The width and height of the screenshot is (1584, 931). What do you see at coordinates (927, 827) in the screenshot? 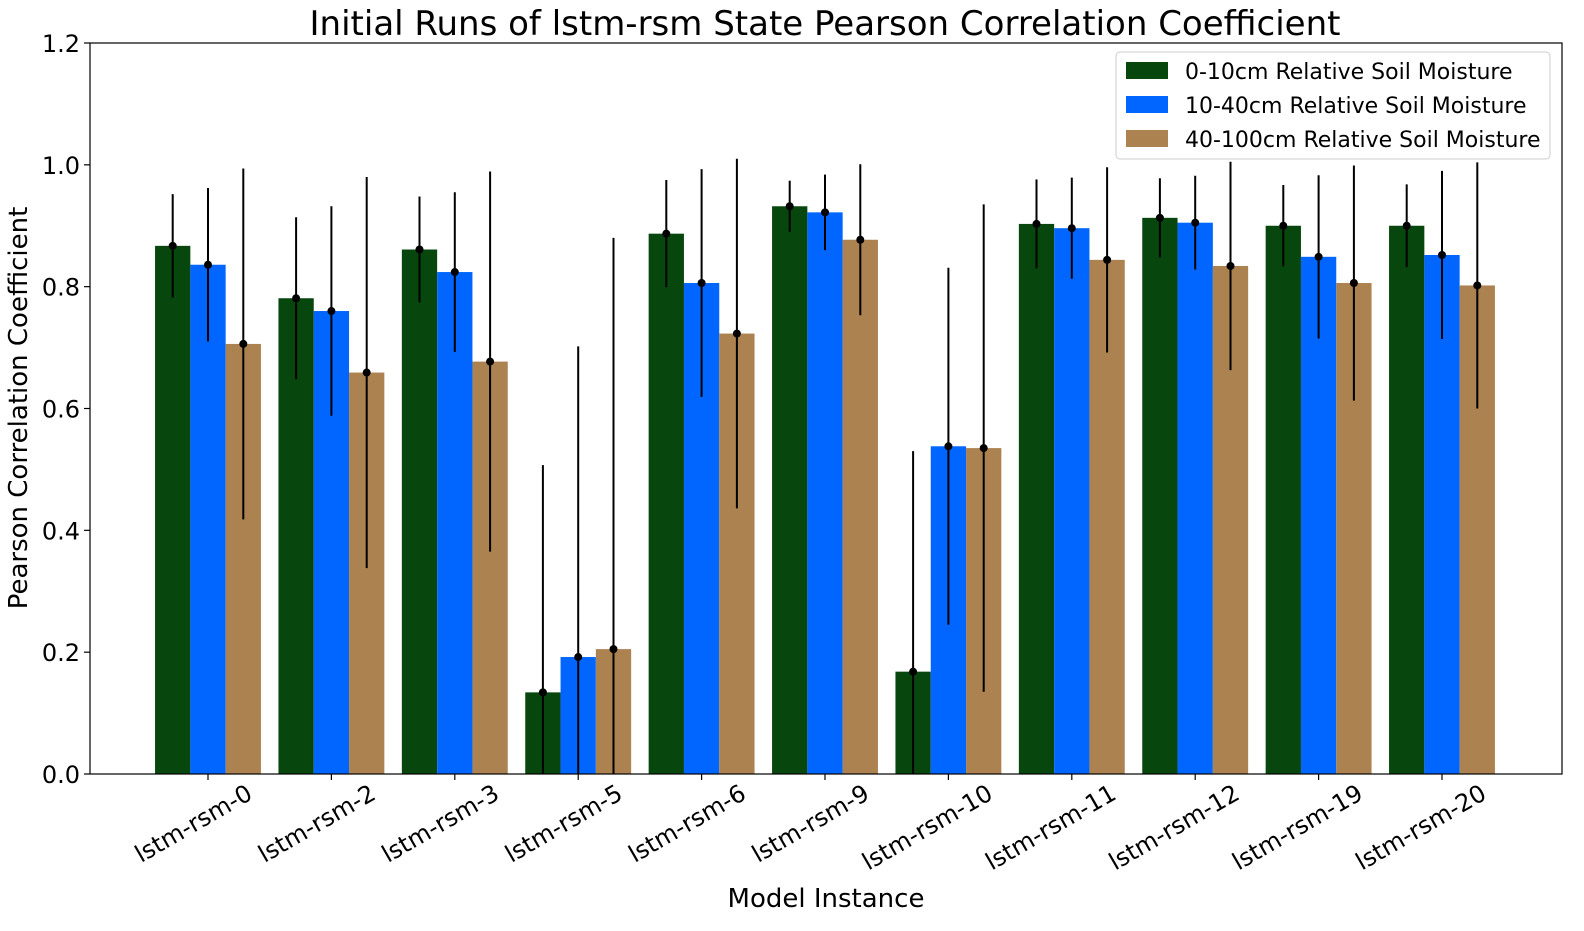
I see `x-tick-label: lstm-rsm-10` at bounding box center [927, 827].